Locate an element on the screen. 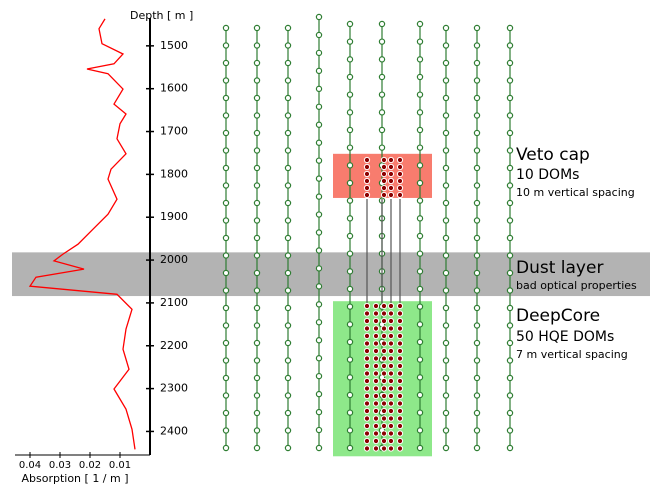 This screenshot has height=487, width=653. absorption-line is located at coordinates (82, 234).